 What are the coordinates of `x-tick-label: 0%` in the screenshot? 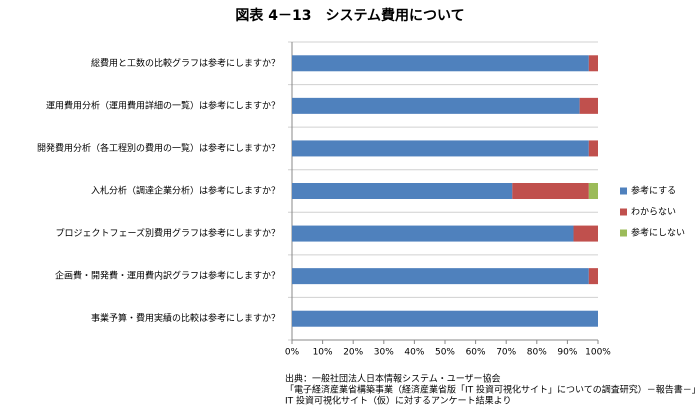 It's located at (292, 353).